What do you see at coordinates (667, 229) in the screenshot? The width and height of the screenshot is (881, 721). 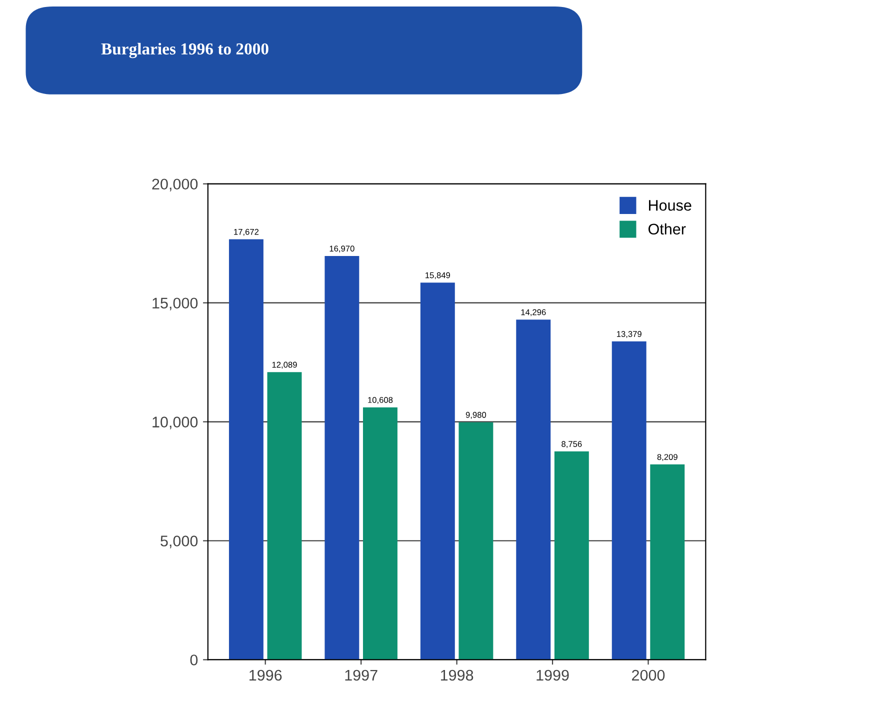 I see `legend-label: Other` at bounding box center [667, 229].